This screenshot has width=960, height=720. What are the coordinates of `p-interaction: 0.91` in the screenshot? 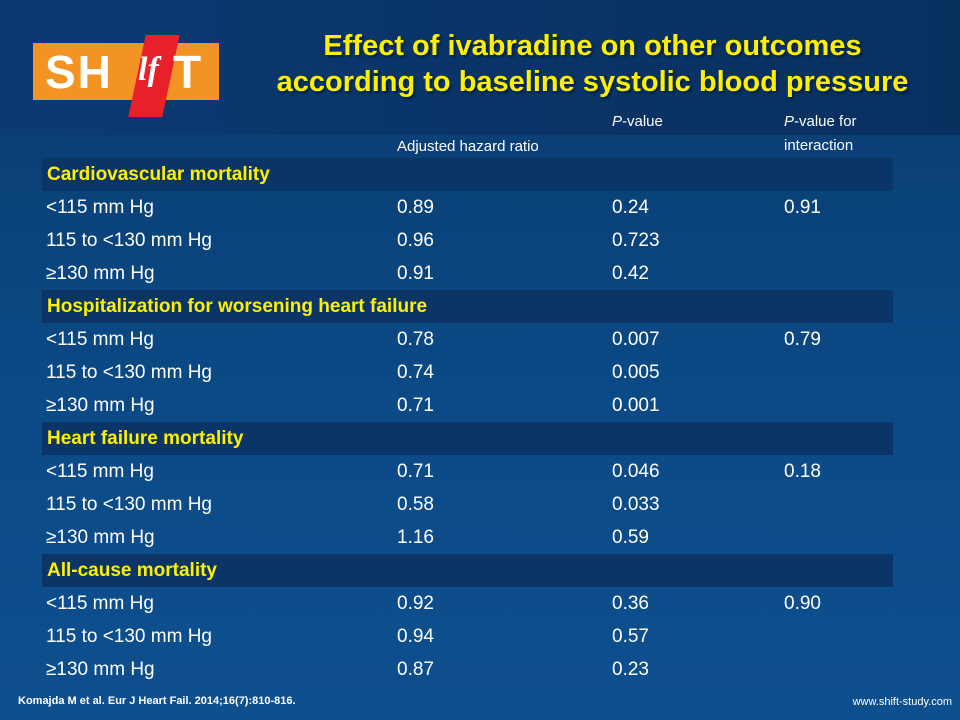 It's located at (802, 207).